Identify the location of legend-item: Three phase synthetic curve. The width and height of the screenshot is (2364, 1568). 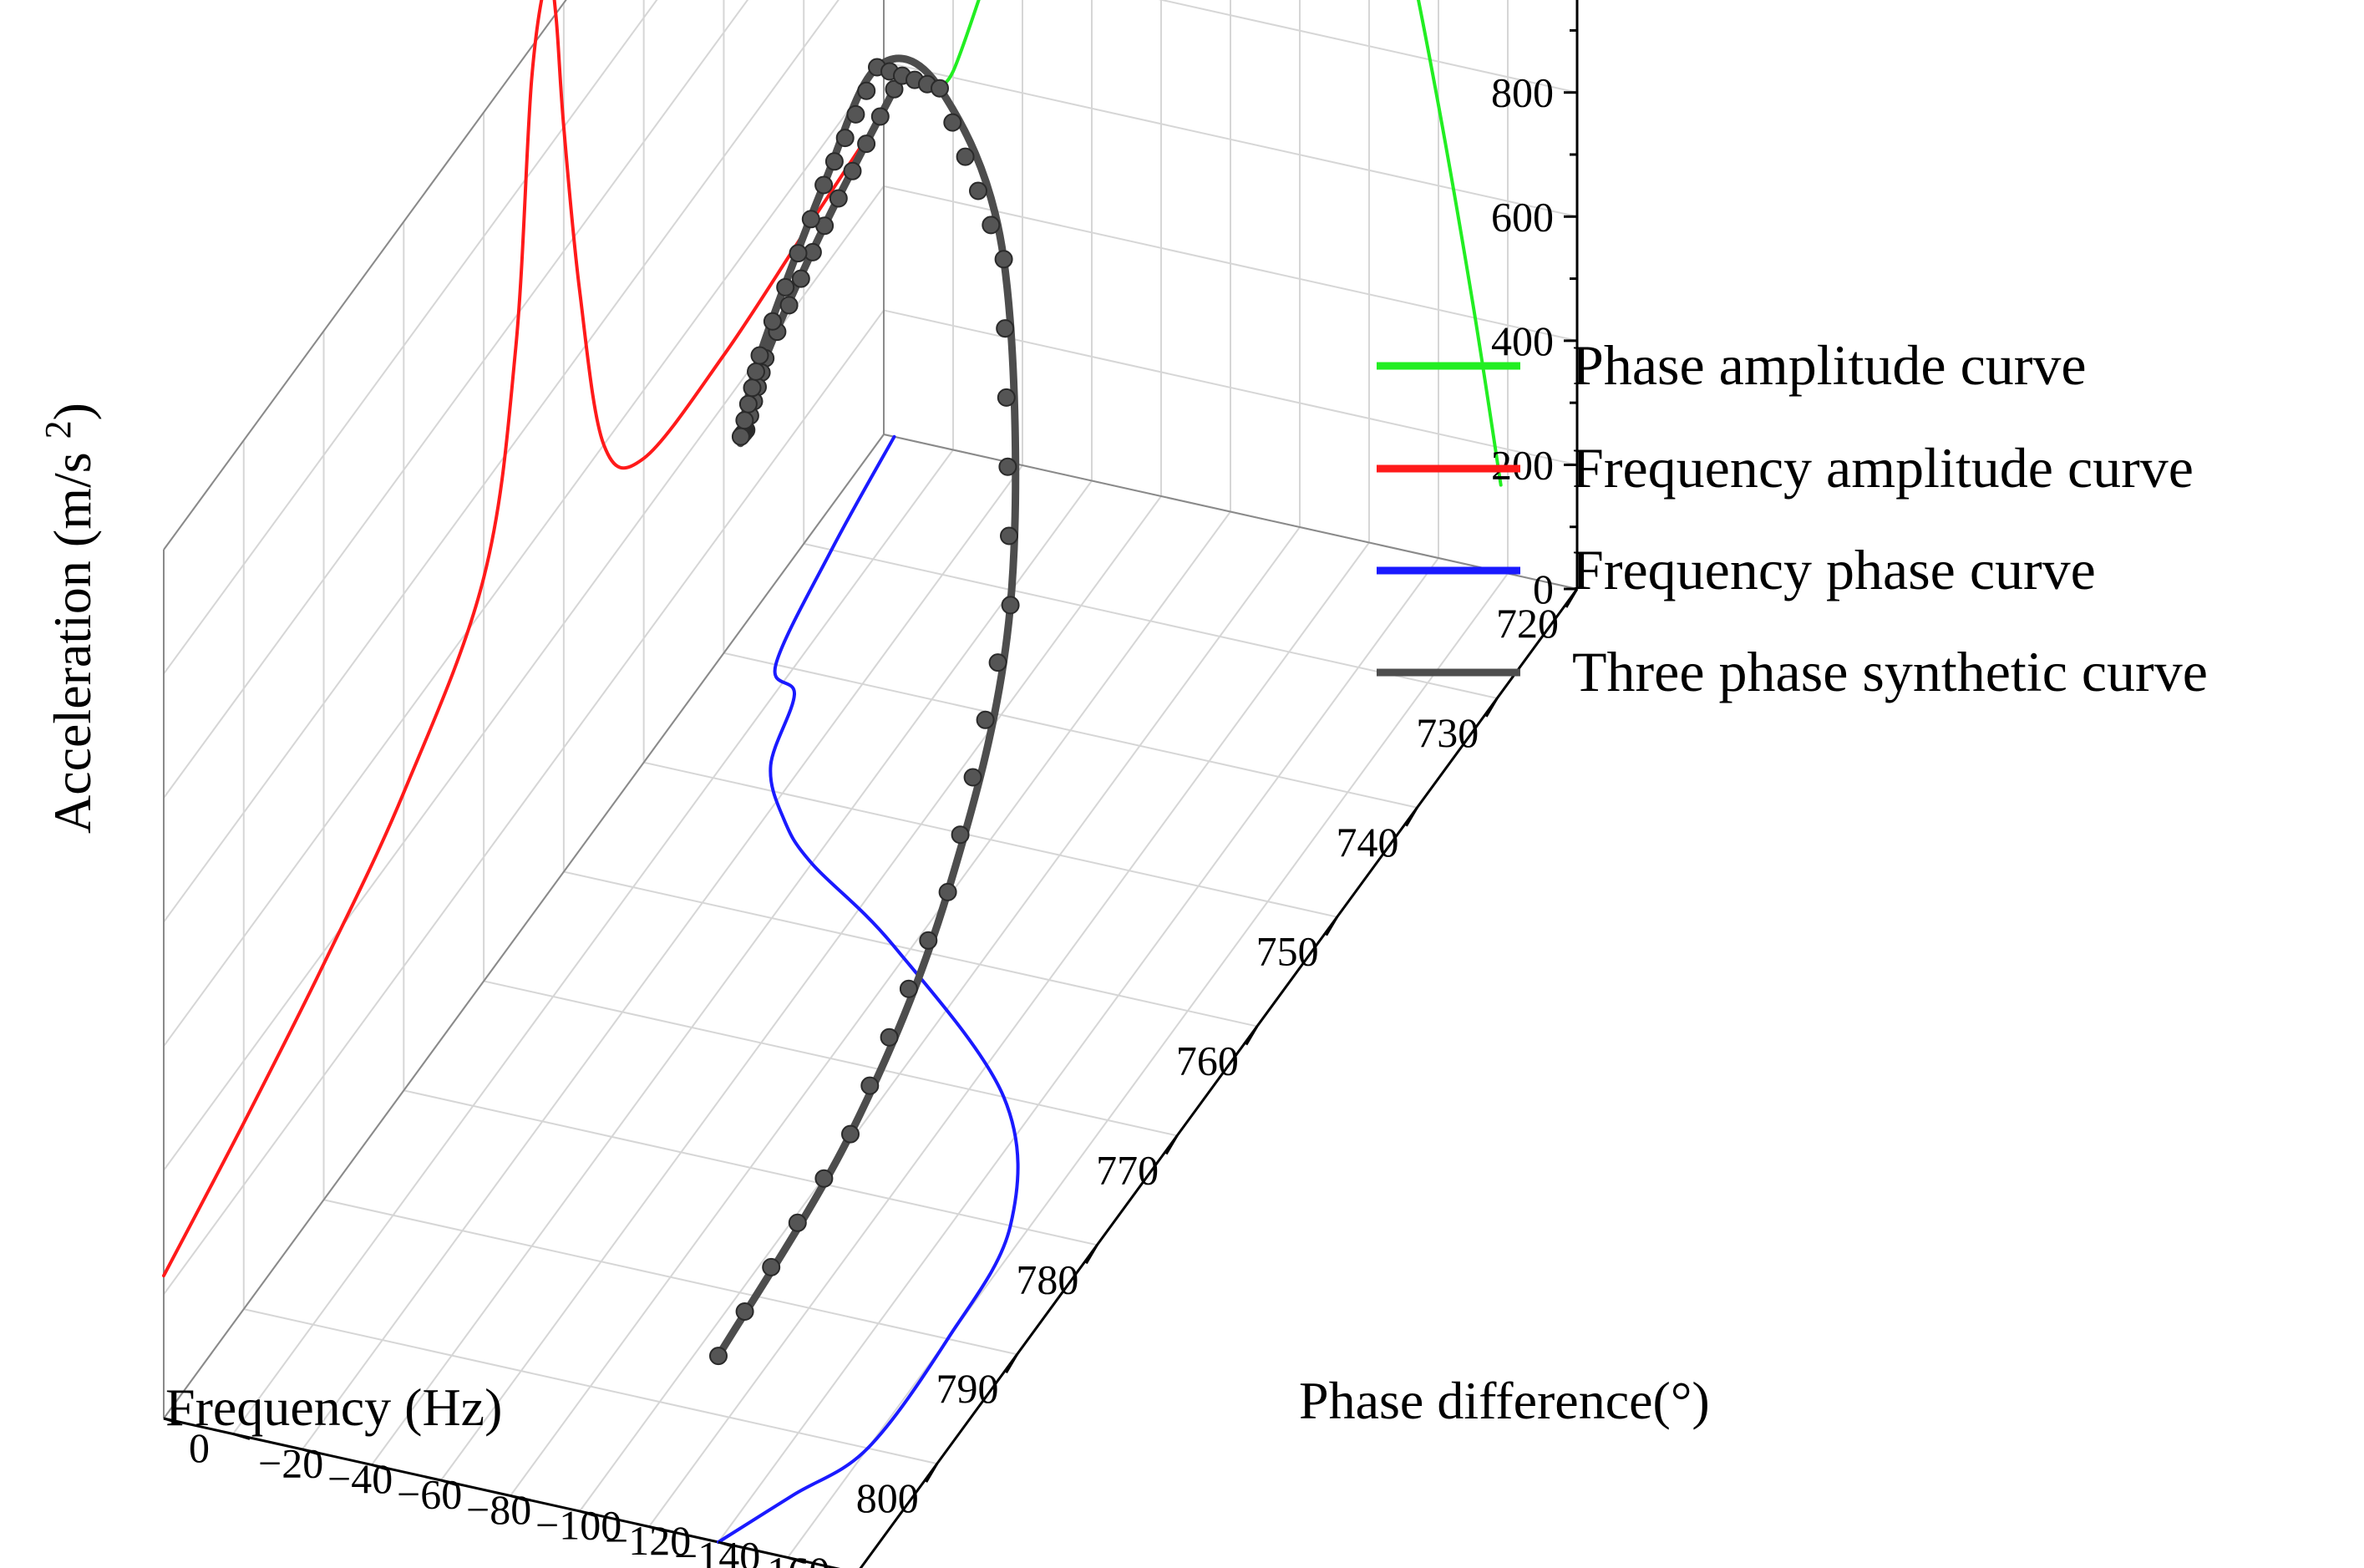
(1792, 671).